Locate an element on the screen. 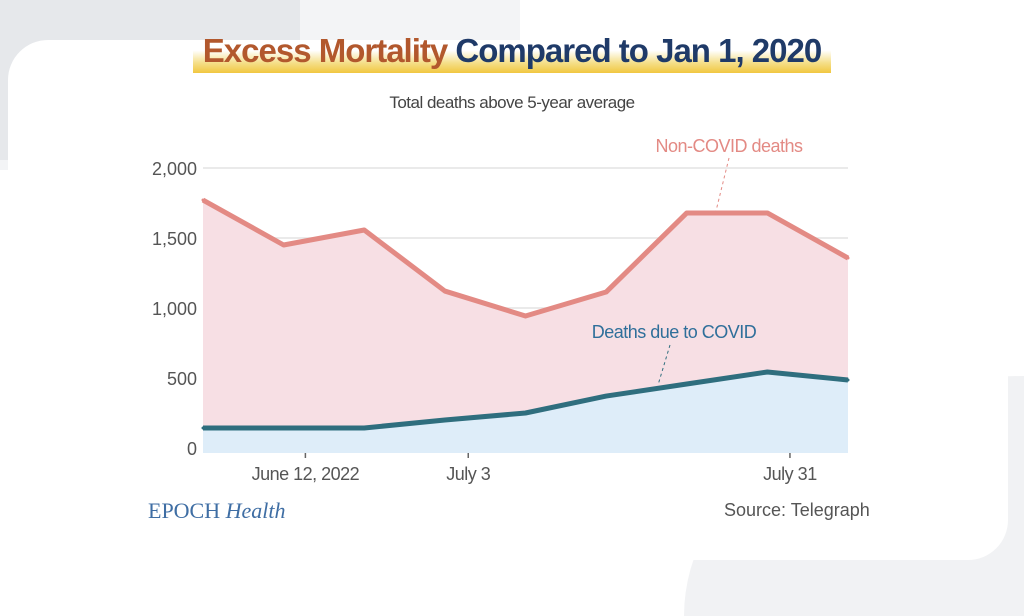  epoch-health-logo: EPOCH Health is located at coordinates (217, 511).